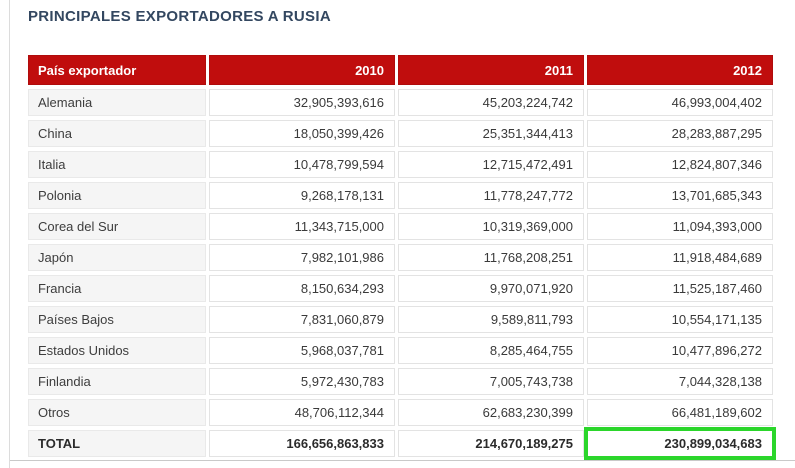 The width and height of the screenshot is (795, 468). Describe the element at coordinates (179, 16) in the screenshot. I see `page-title: PRINCIPALES EXPORTADORES A RUSIA` at that location.